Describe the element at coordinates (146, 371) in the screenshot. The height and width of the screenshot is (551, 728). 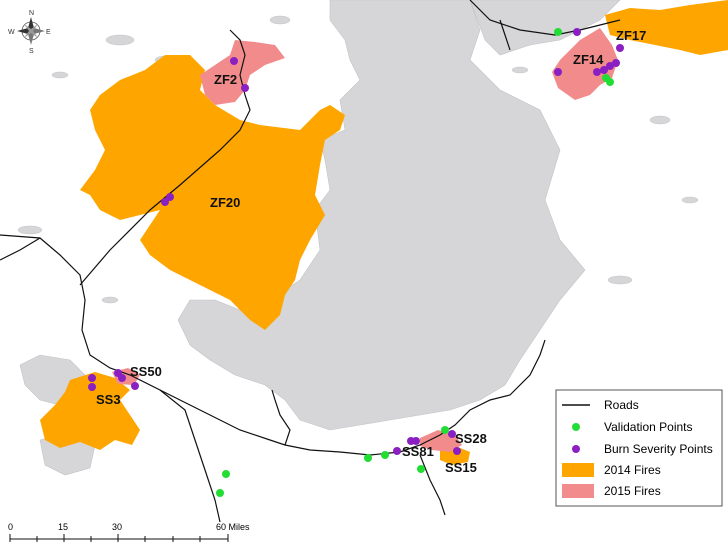
I see `label-ss50: SS50` at that location.